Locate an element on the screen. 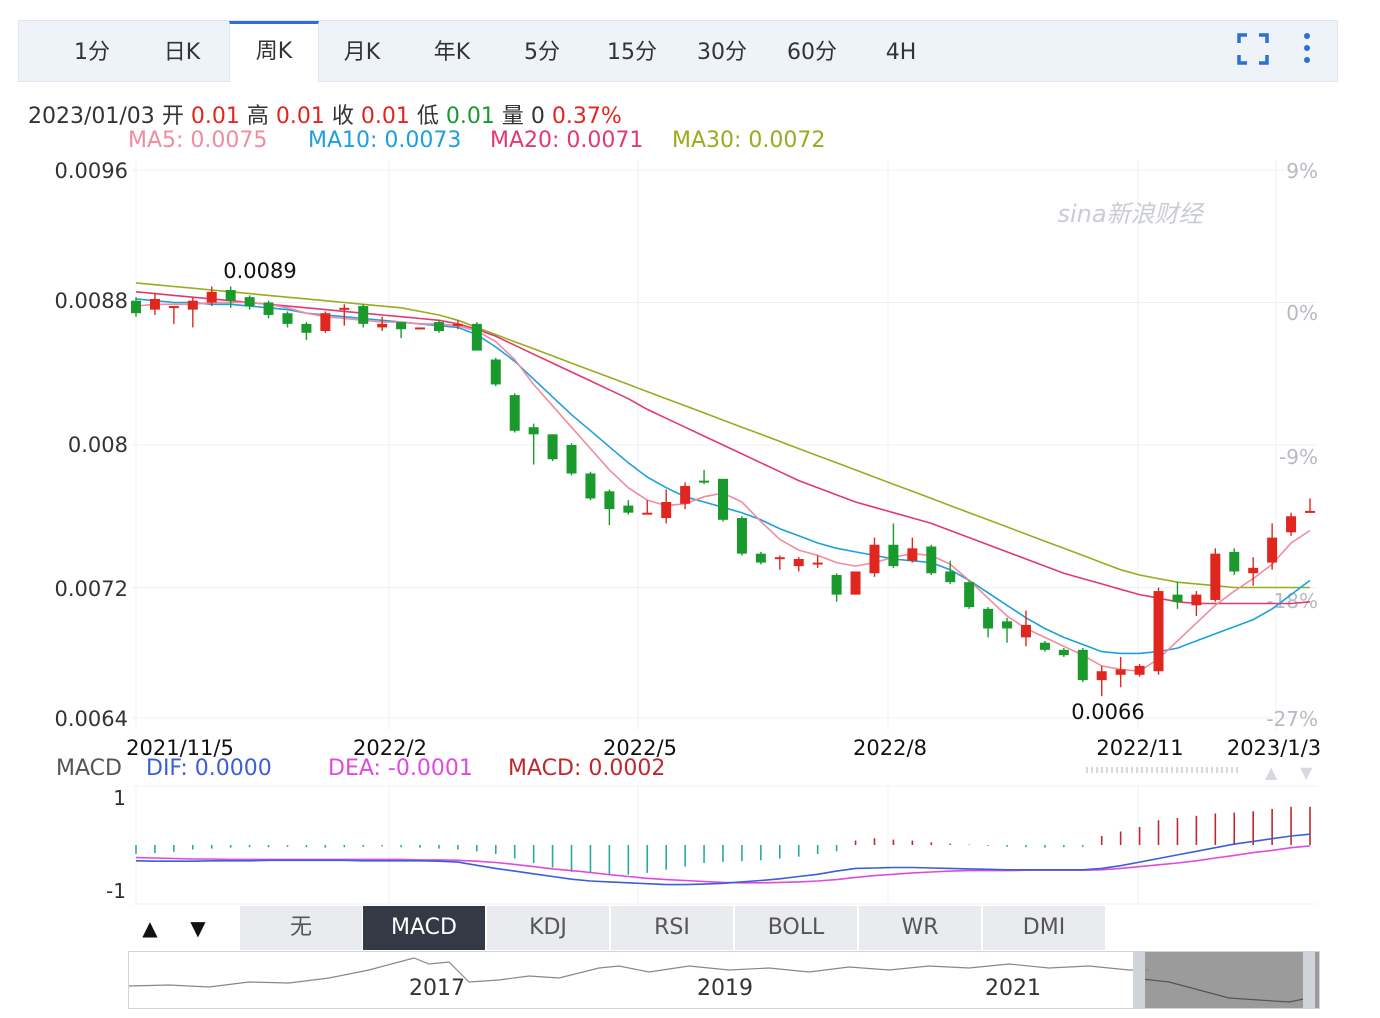  overview-year-label: 2019 is located at coordinates (725, 988).